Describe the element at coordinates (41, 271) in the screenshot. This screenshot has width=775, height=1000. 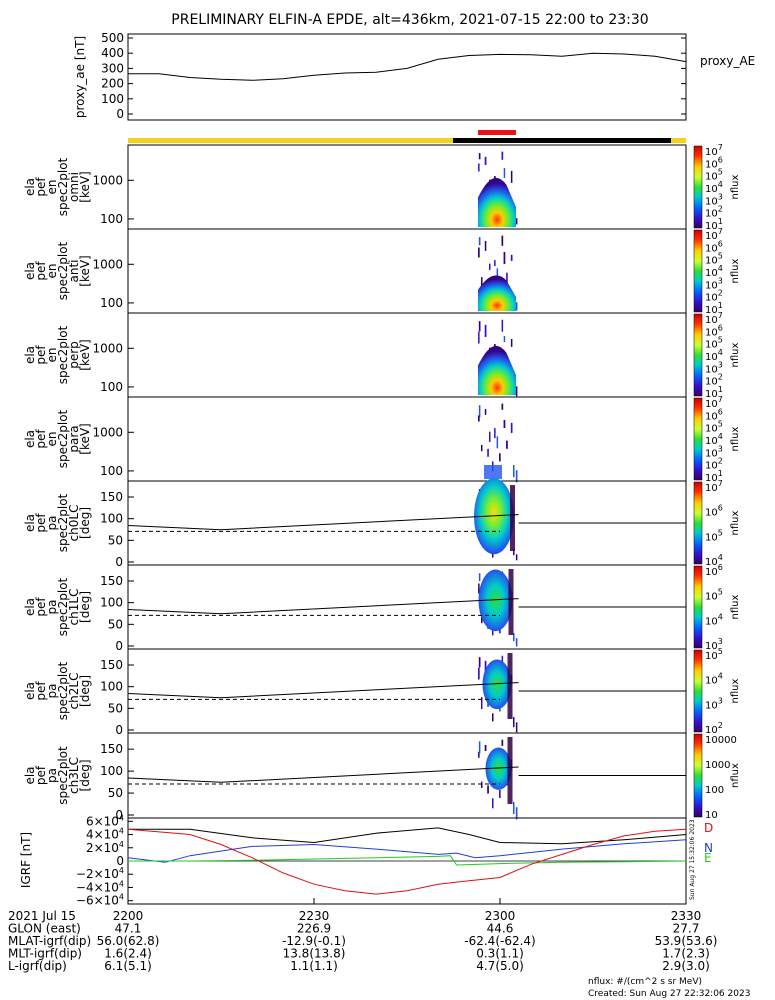
I see `ylabel-word: pef` at that location.